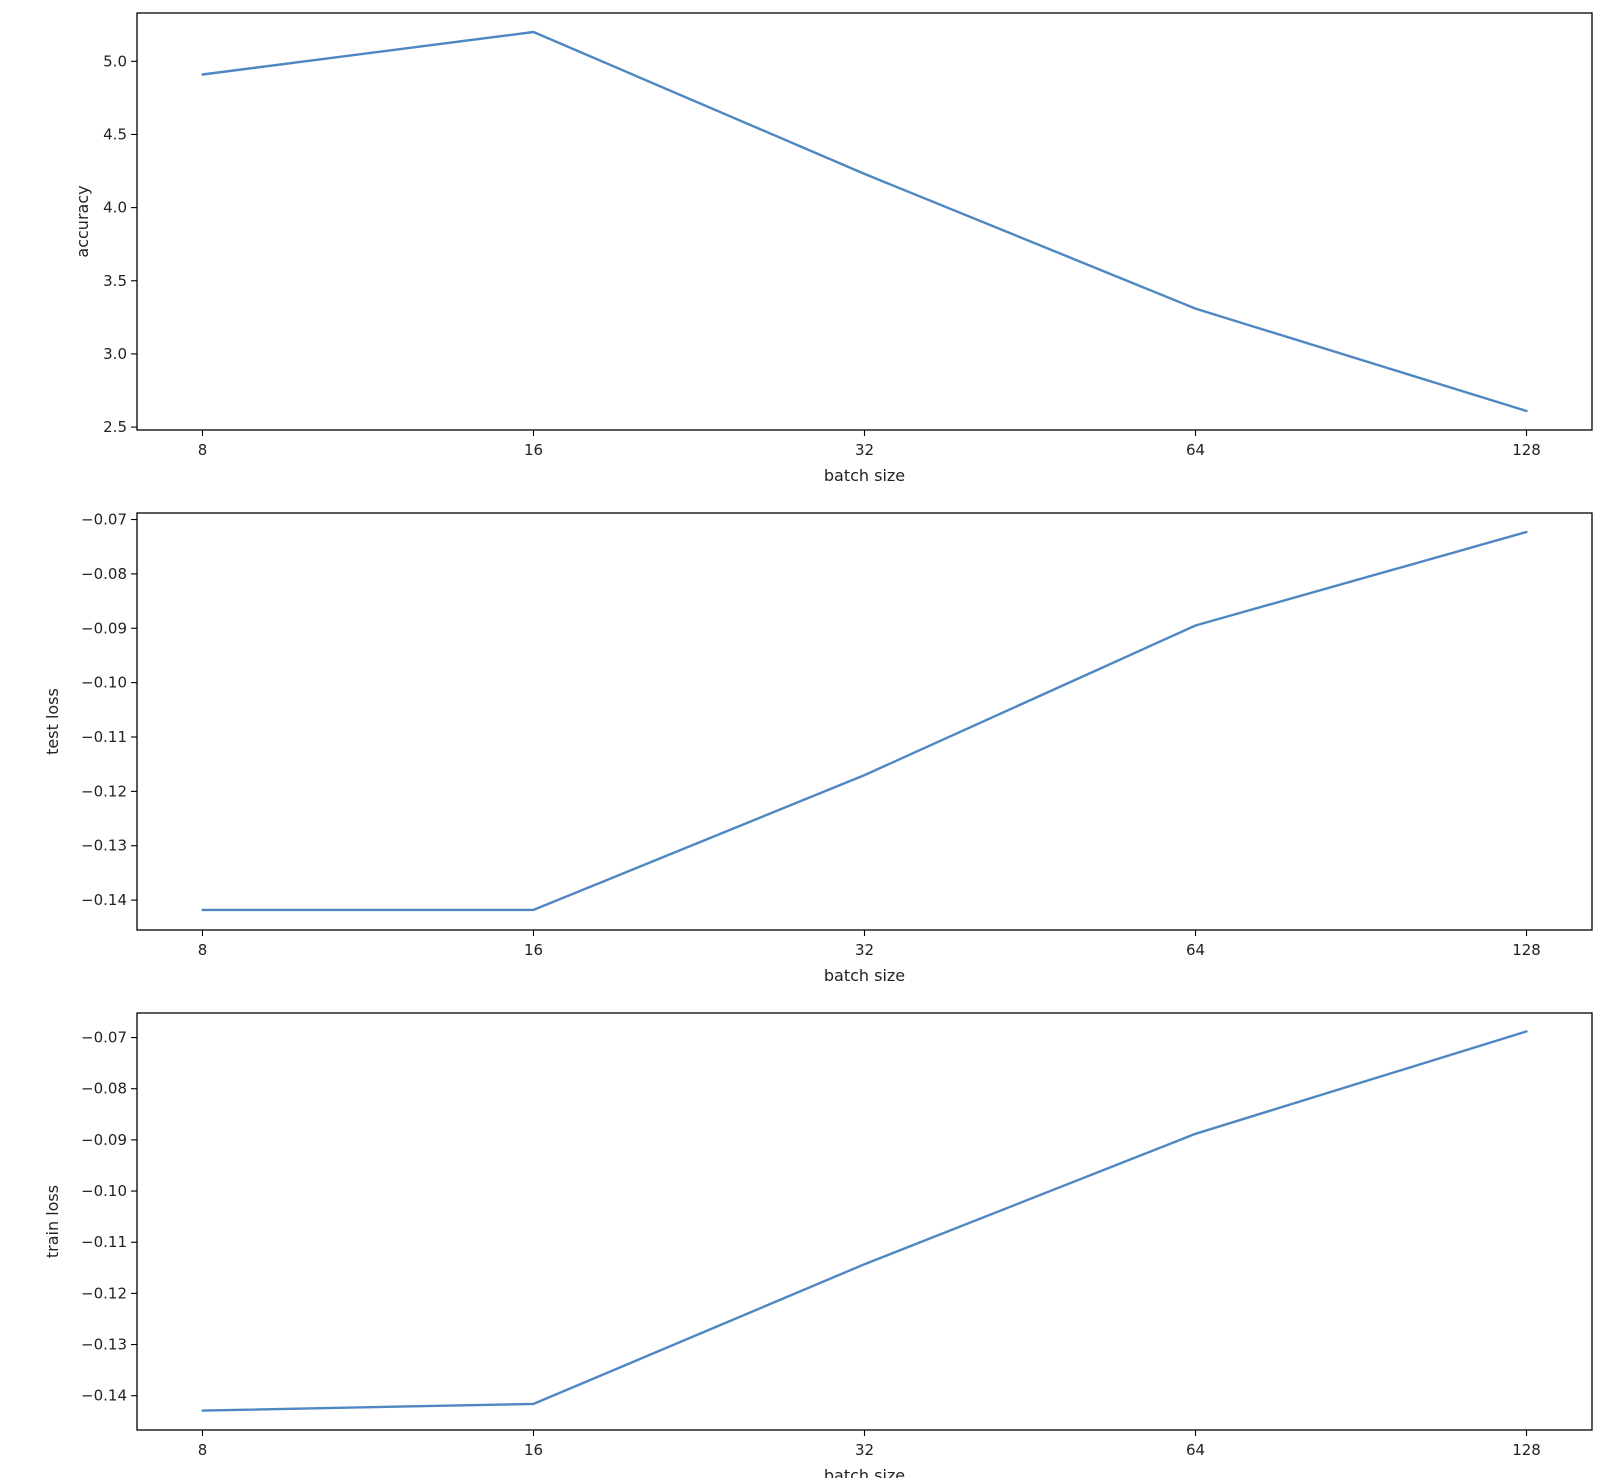 The width and height of the screenshot is (1614, 1478). Describe the element at coordinates (115, 208) in the screenshot. I see `y-tick-label: 4.0` at that location.